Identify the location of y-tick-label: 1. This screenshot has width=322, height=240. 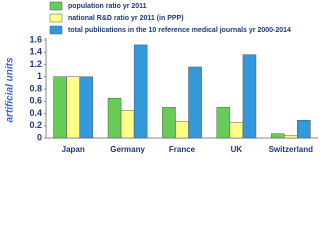
(39, 76).